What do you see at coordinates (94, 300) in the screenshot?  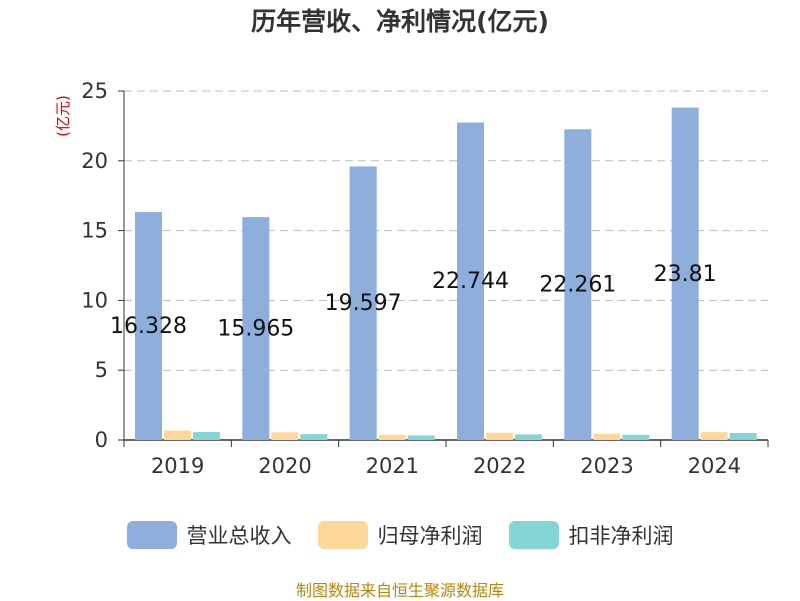 I see `y-tick-label: 10` at bounding box center [94, 300].